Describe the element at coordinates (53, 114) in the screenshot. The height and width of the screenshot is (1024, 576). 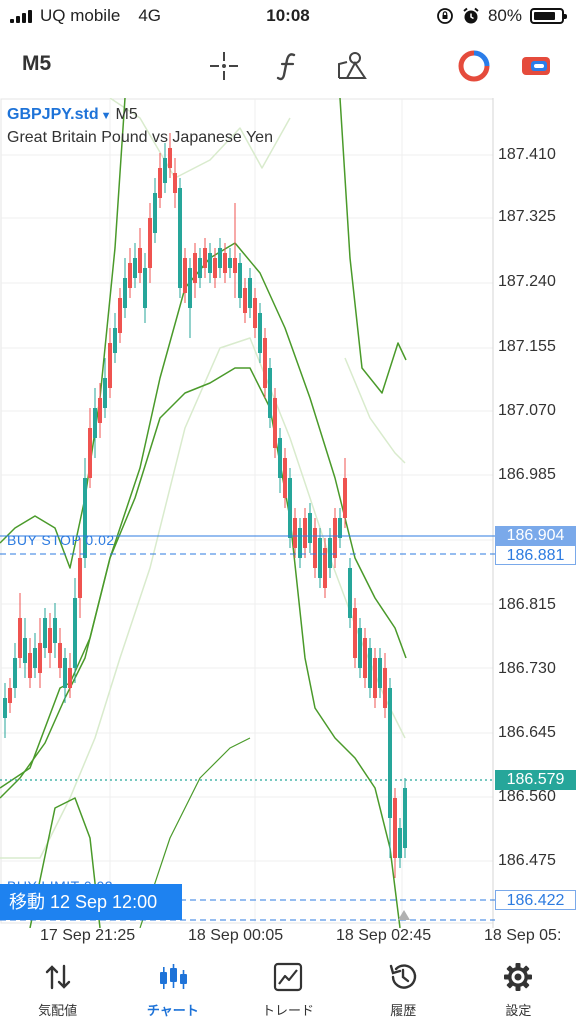
I see `symbol-name: GBPJPY.std` at that location.